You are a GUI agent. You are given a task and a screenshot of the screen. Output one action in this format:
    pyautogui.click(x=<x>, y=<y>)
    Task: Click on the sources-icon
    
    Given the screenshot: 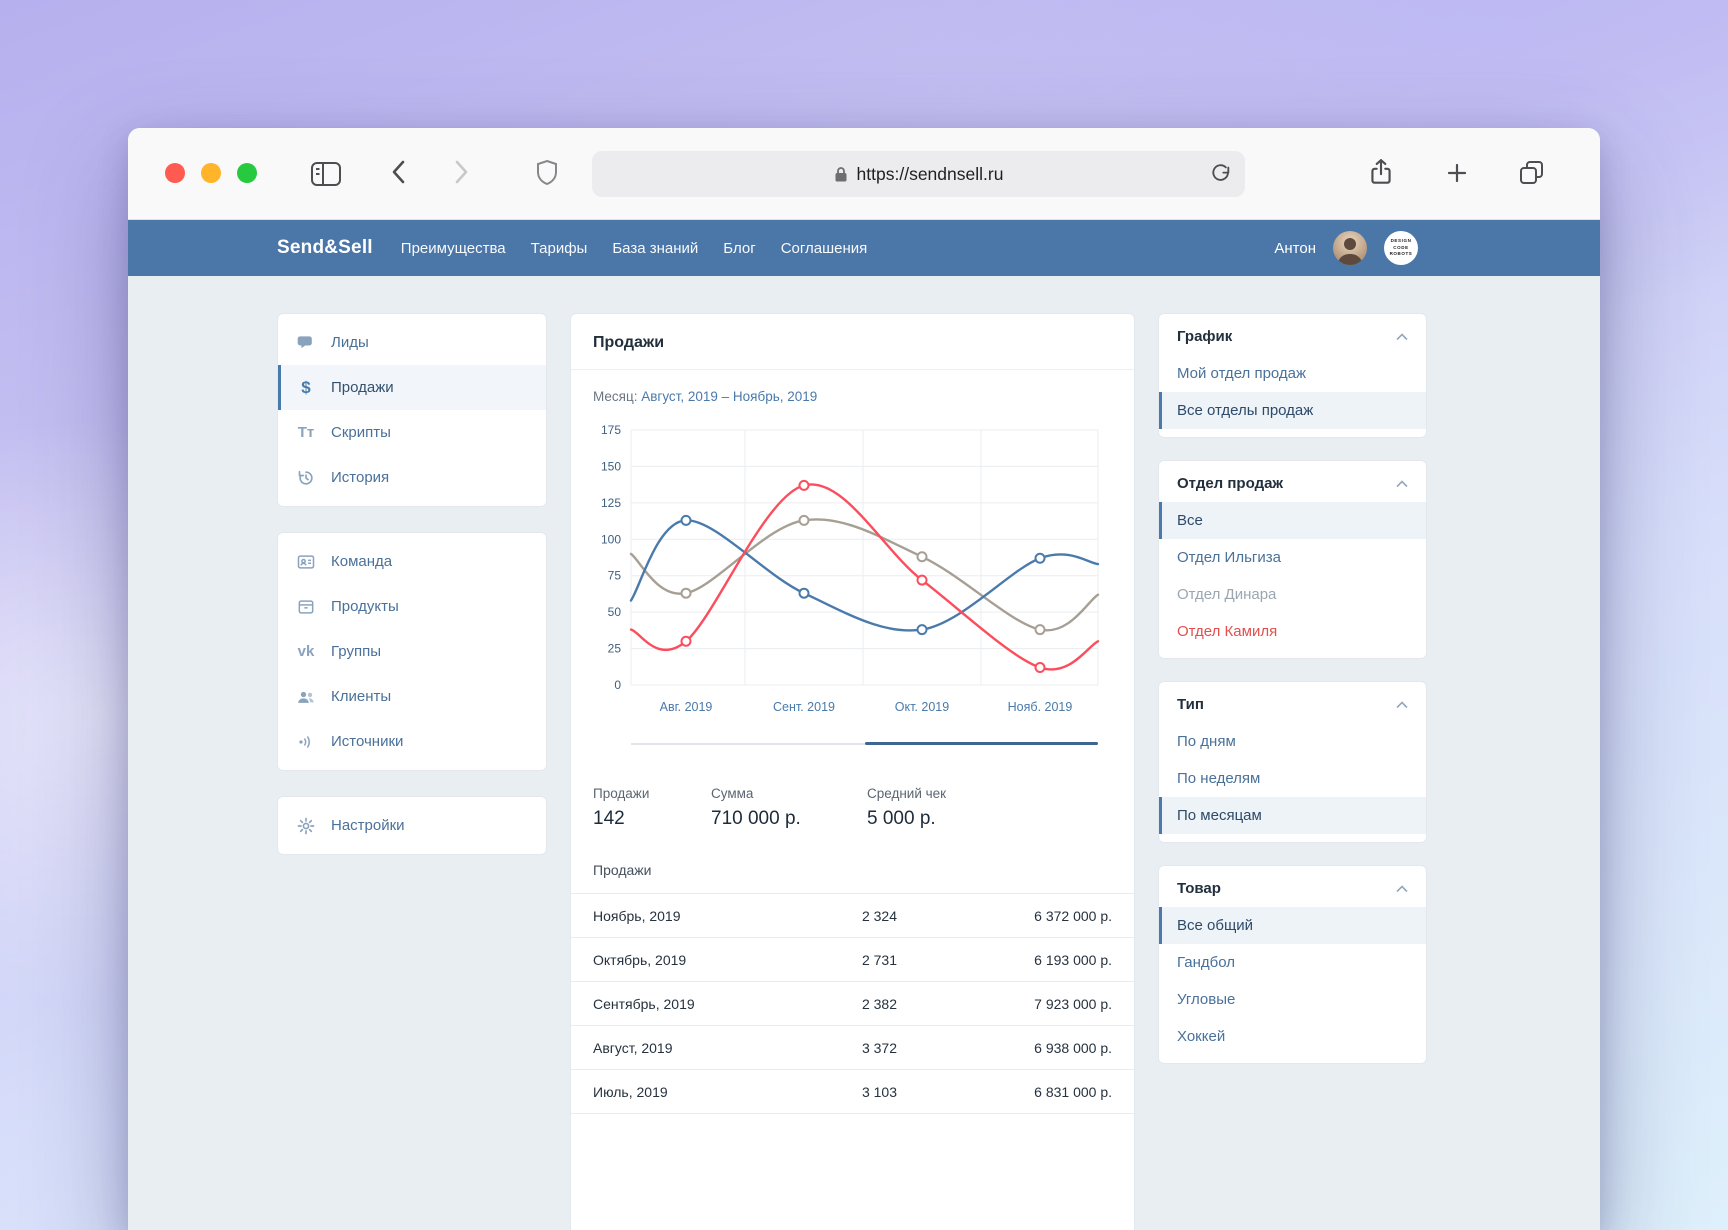 What is the action you would take?
    pyautogui.click(x=306, y=742)
    